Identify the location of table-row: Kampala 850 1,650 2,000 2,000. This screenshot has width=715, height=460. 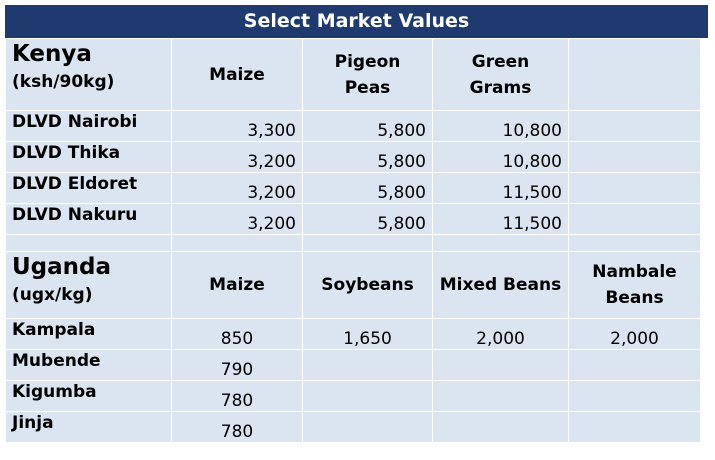
(353, 334).